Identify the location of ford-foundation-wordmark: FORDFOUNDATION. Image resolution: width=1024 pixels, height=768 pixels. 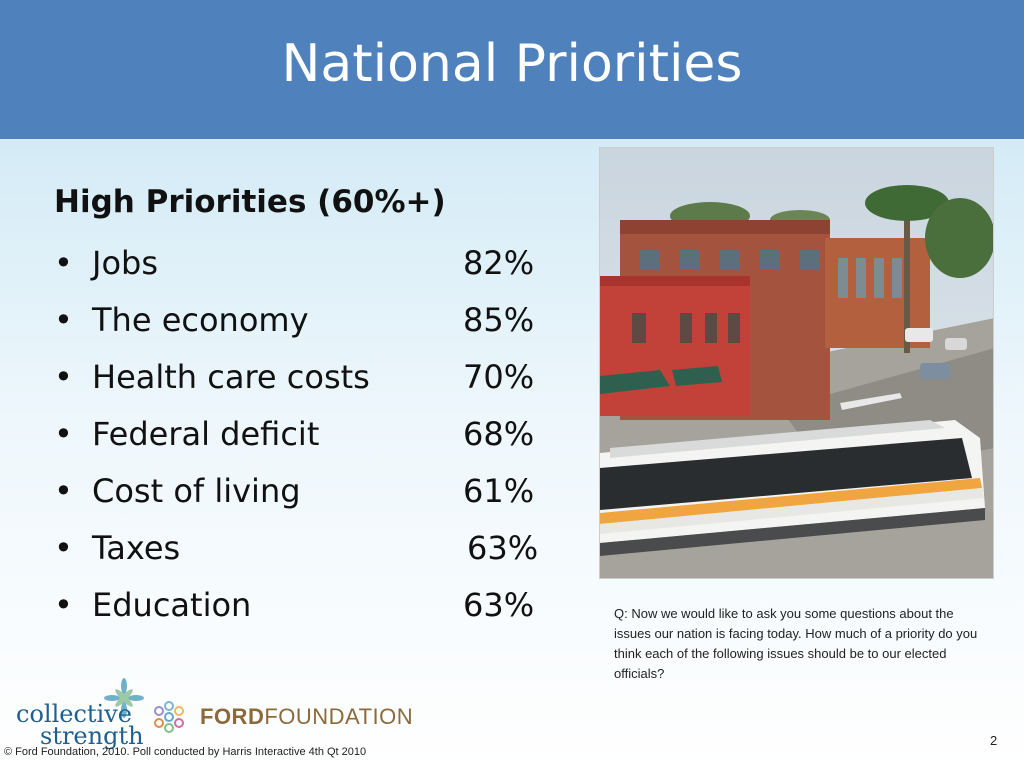
(306, 717).